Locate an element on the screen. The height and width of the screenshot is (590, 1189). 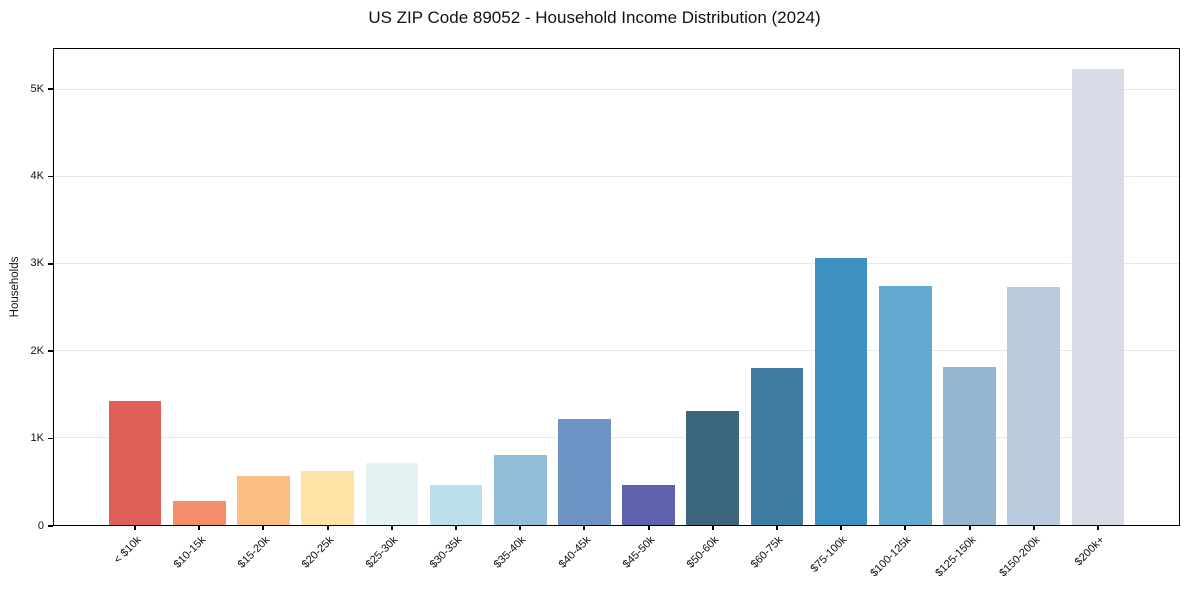
bar-slot: $150-200k is located at coordinates (1031, 314).